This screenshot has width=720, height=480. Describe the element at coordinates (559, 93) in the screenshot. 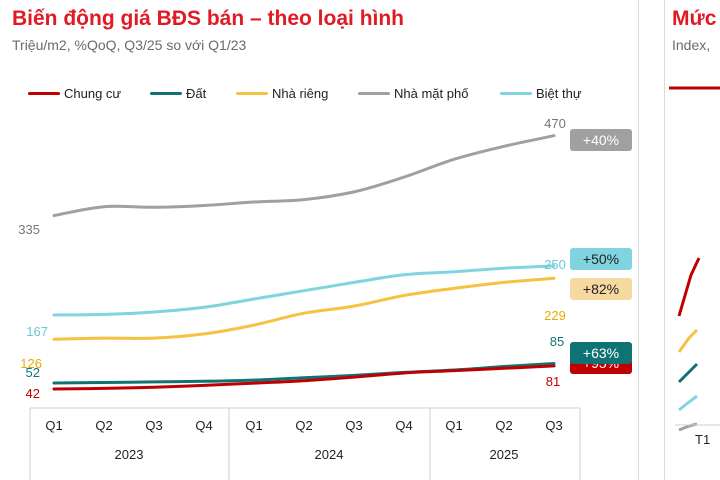

I see `legend-label-bietthu: Biệt thự` at that location.